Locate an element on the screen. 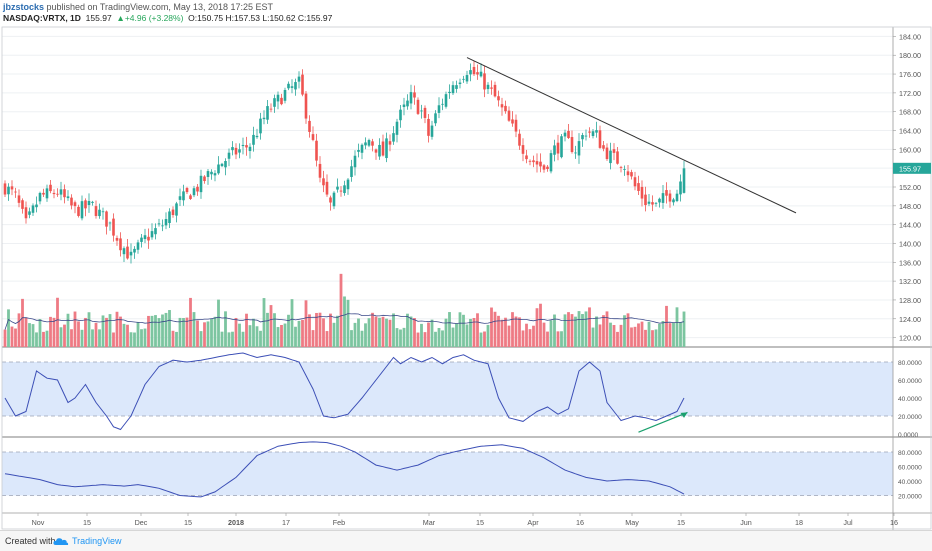 The image size is (932, 551). tradingview-logo: TradingView is located at coordinates (87, 541).